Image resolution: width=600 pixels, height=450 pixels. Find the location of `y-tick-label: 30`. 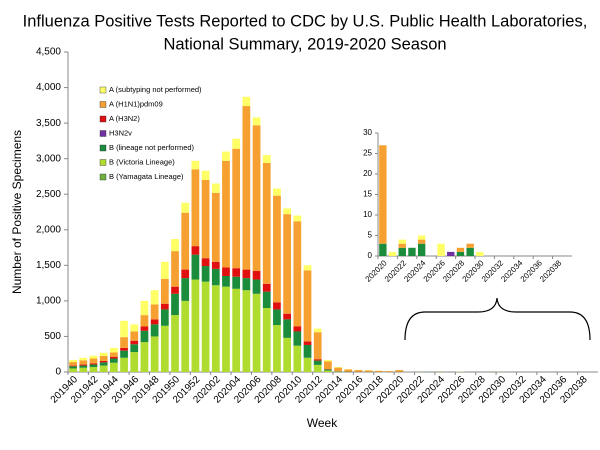

y-tick-label: 30 is located at coordinates (367, 132).